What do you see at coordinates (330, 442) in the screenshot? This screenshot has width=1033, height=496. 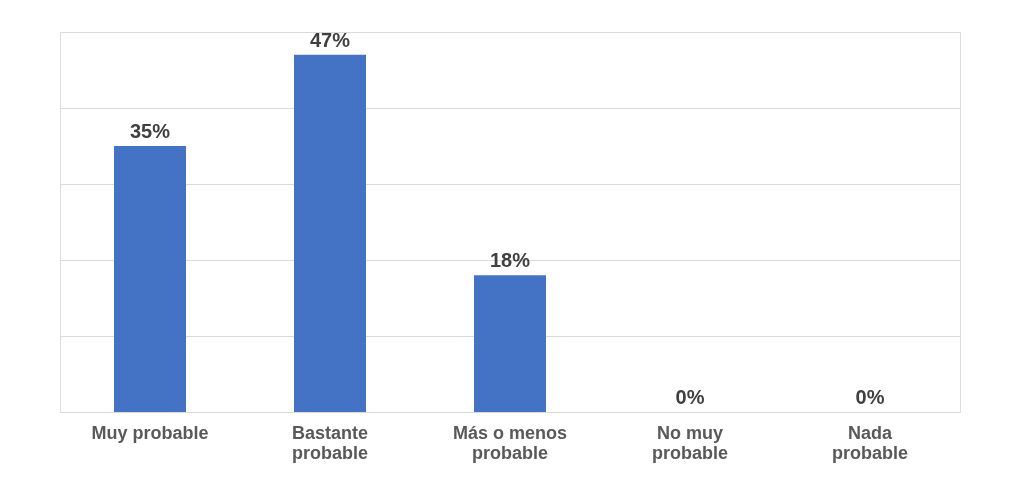 I see `x-tick-label: Bastante probable` at bounding box center [330, 442].